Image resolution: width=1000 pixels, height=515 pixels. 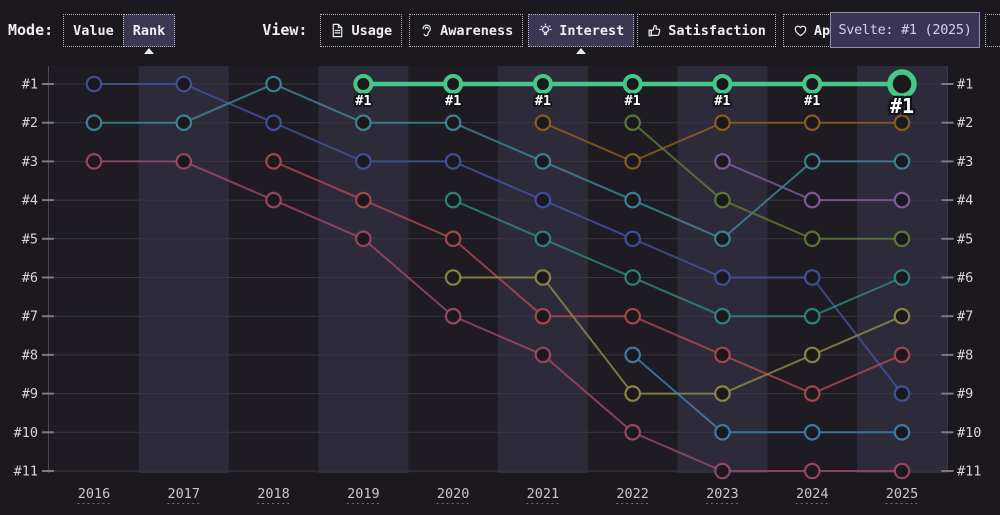 What do you see at coordinates (543, 355) in the screenshot?
I see `point-wine-2021` at bounding box center [543, 355].